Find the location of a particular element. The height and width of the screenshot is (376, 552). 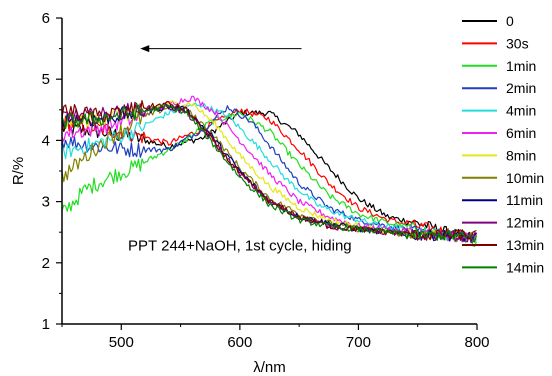

y-tick-label: 2 is located at coordinates (46, 263).